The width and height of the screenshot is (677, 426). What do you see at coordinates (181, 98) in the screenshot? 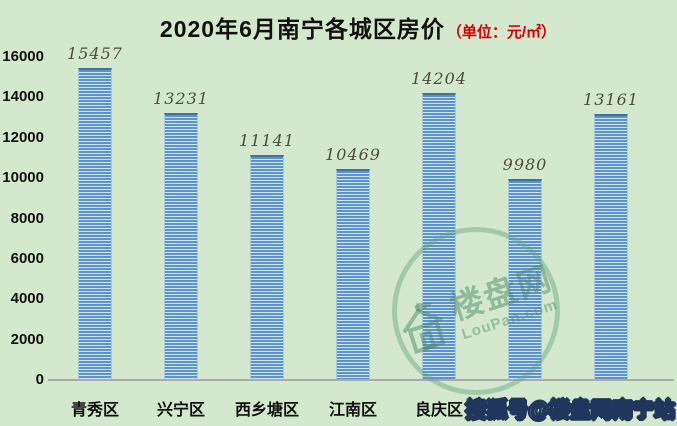
I see `bar-value-label: 13231` at bounding box center [181, 98].